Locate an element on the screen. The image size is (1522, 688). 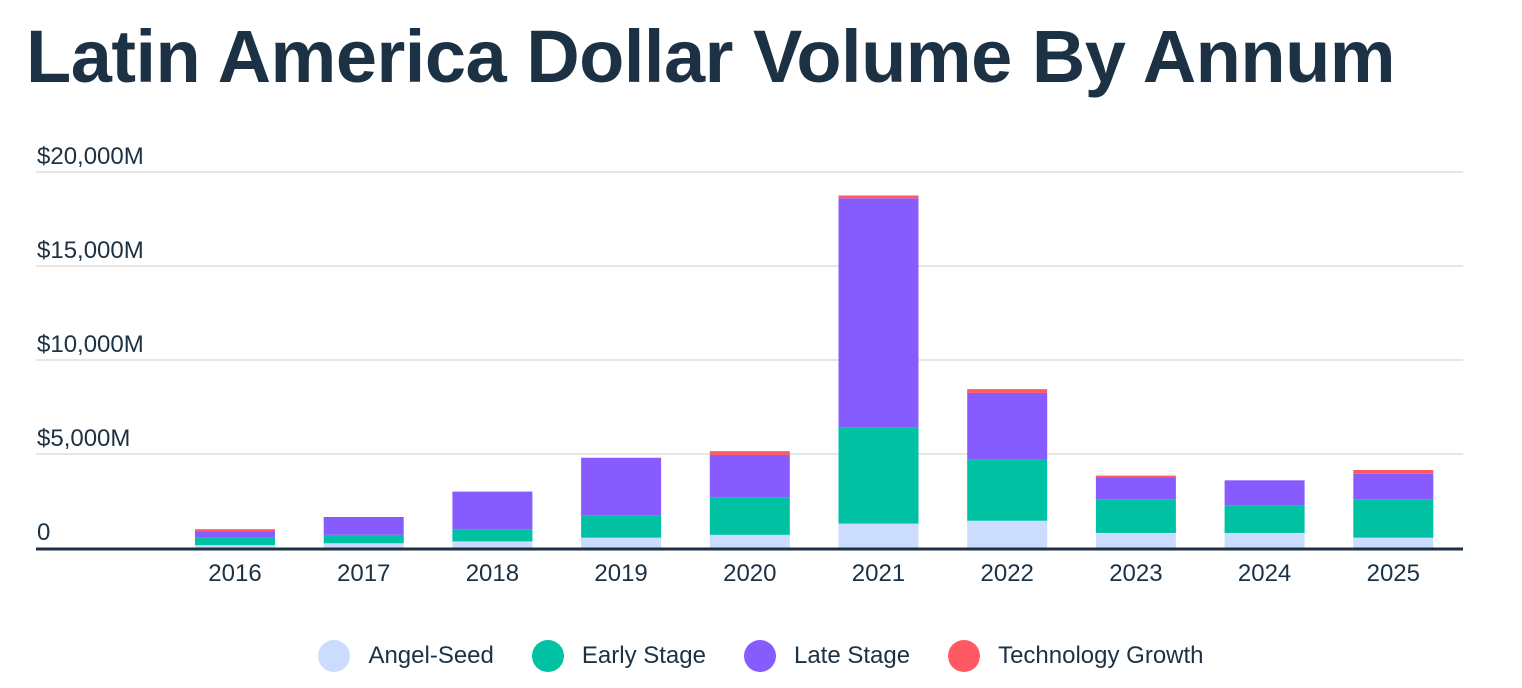
bar-2025-technology-growth is located at coordinates (1393, 471).